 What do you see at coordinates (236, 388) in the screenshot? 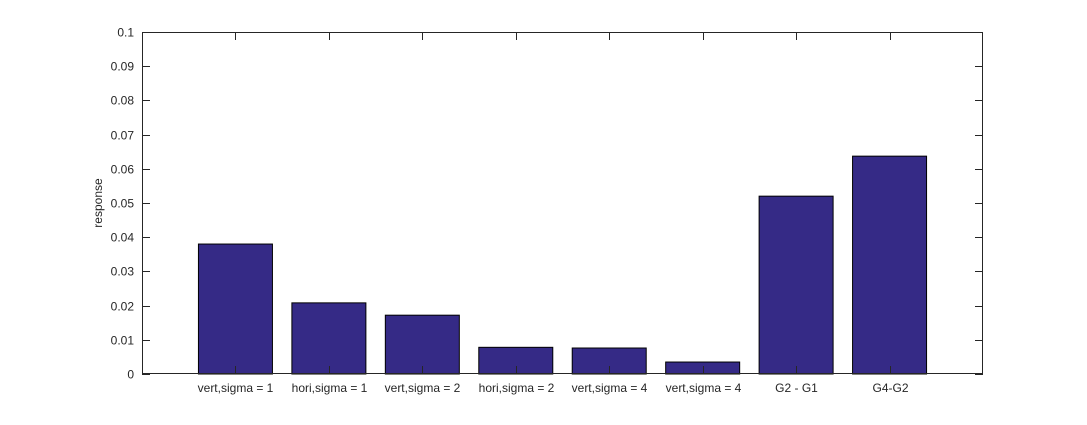
I see `x-tick-label: vert,sigma = 1` at bounding box center [236, 388].